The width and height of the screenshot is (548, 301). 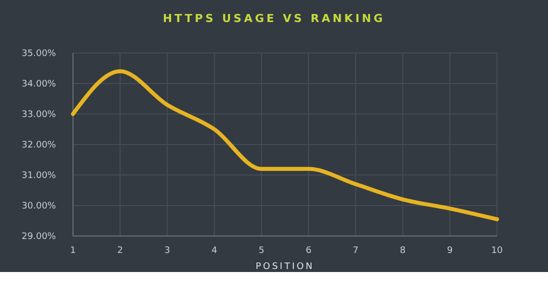 What do you see at coordinates (39, 54) in the screenshot?
I see `y-tick-label: 35.00%` at bounding box center [39, 54].